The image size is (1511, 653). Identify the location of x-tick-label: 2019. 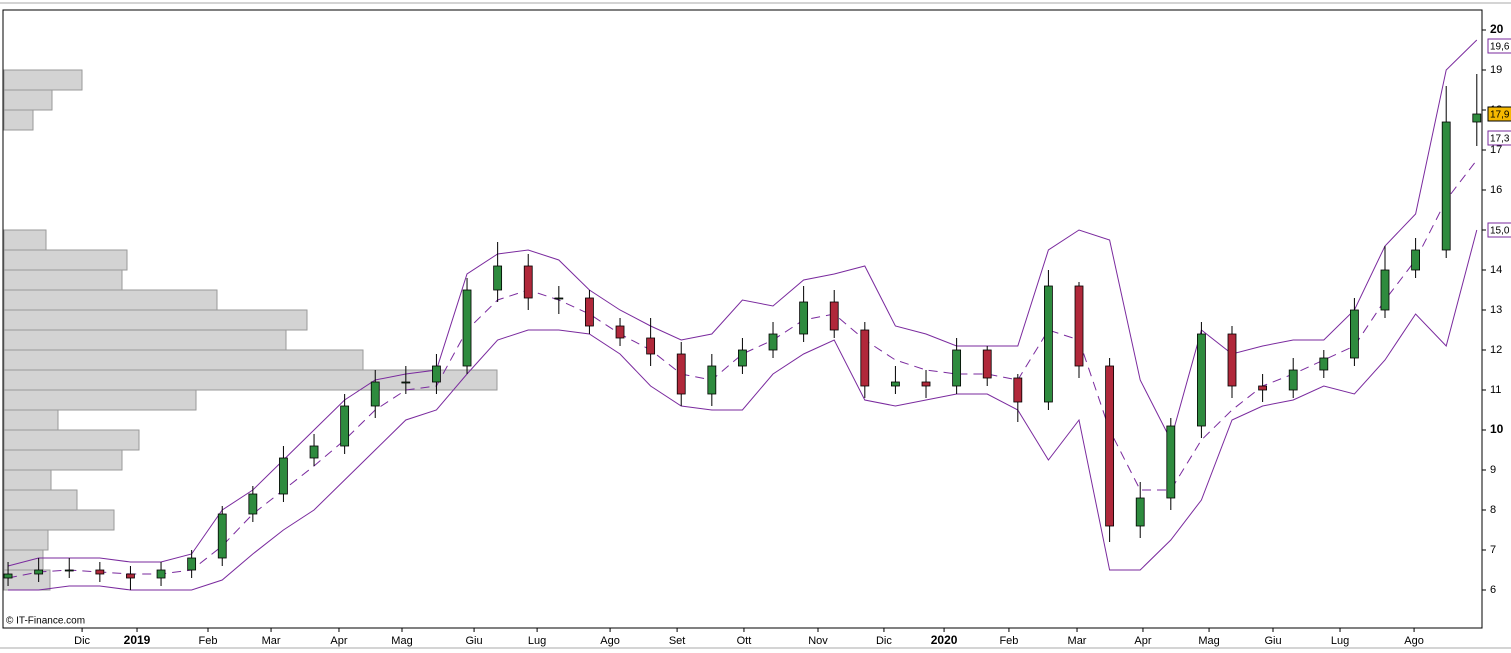
(137, 640).